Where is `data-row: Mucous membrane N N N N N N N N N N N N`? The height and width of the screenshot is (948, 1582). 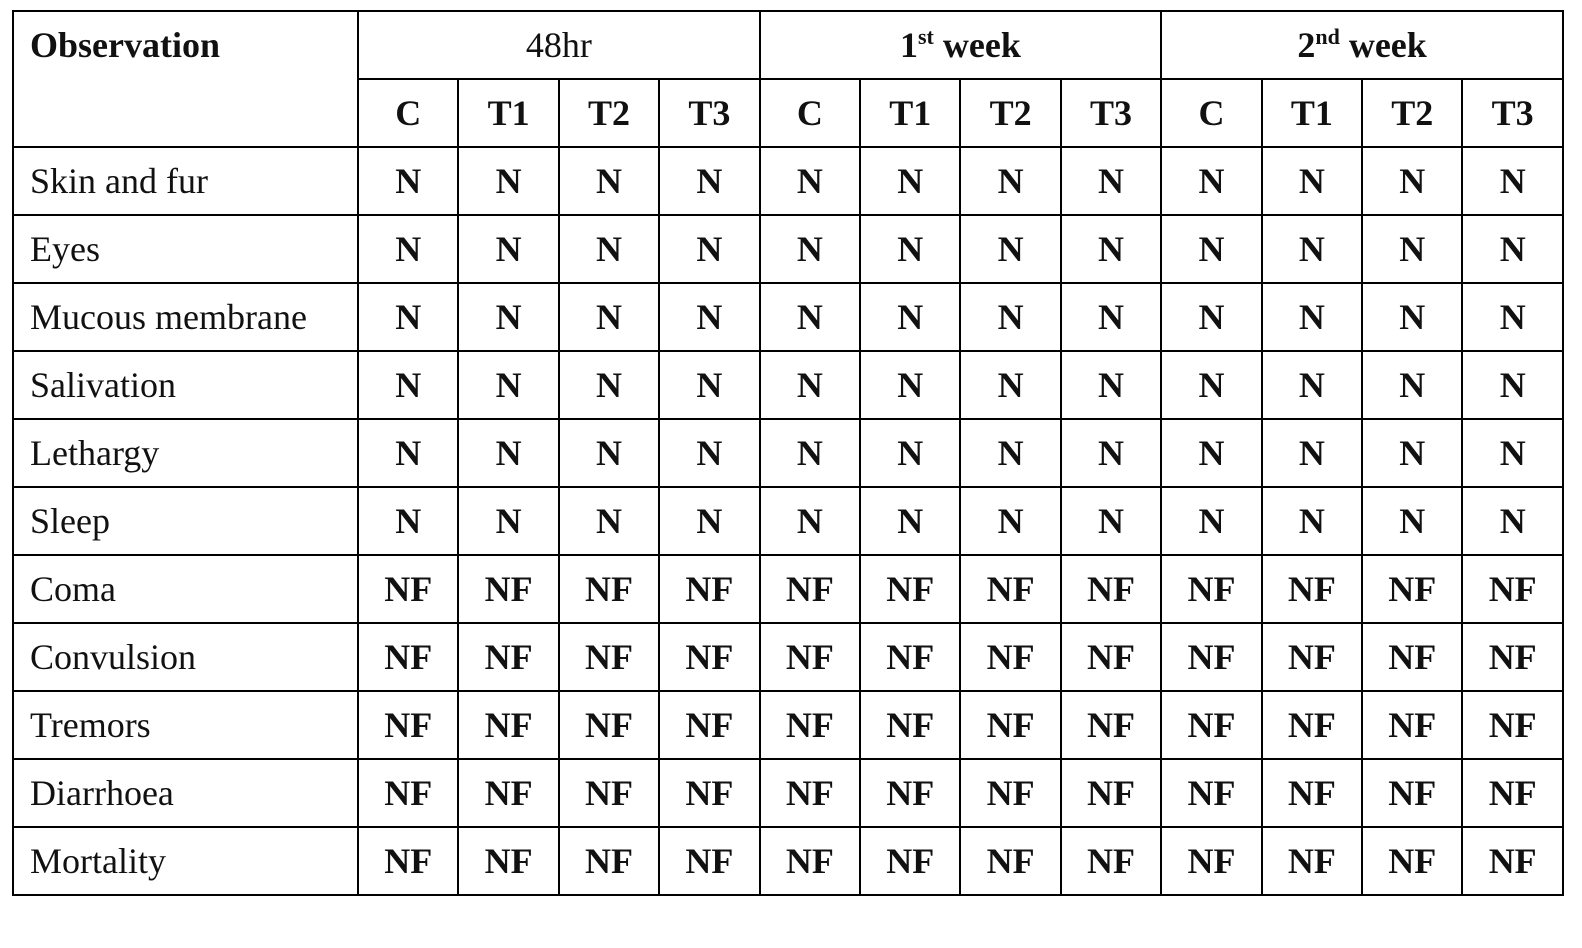 data-row: Mucous membrane N N N N N N N N N N N N is located at coordinates (788, 317).